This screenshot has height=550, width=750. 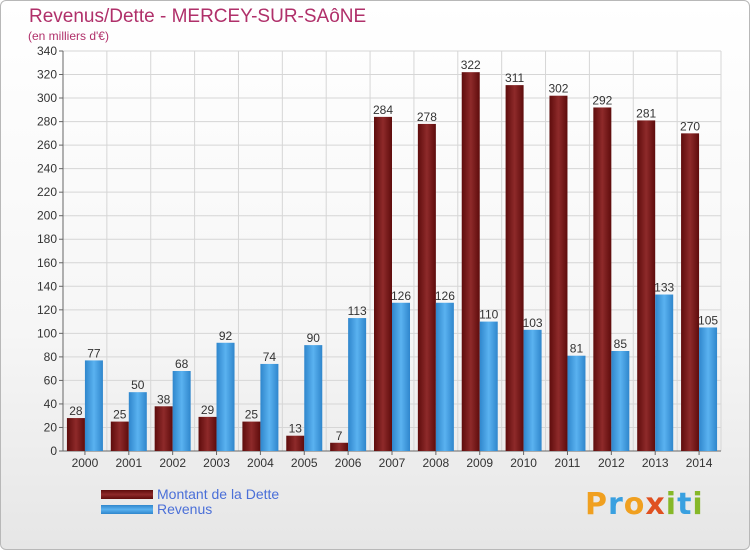 What do you see at coordinates (314, 338) in the screenshot?
I see `data-label-revenus: 90` at bounding box center [314, 338].